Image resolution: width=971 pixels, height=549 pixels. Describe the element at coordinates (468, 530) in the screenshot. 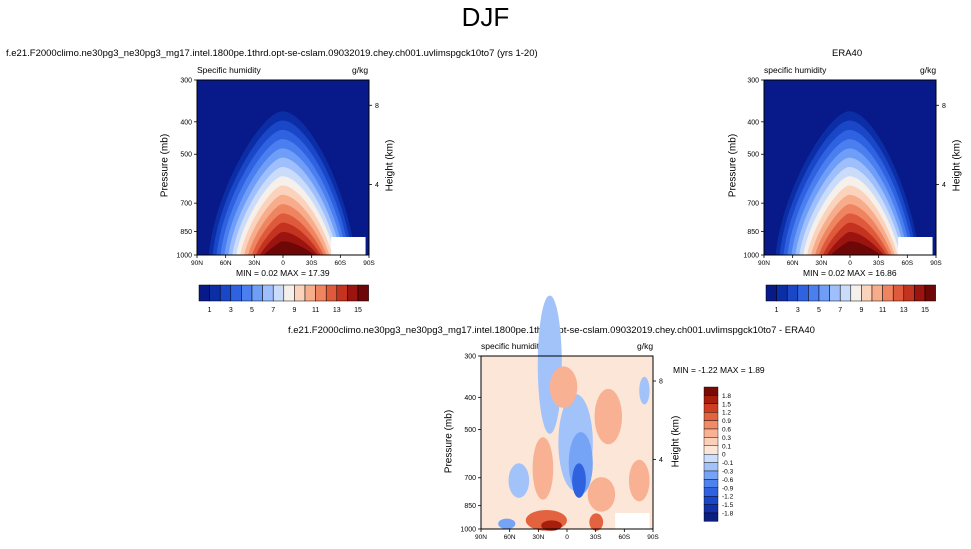

I see `diff-ptick-label: 1000` at that location.